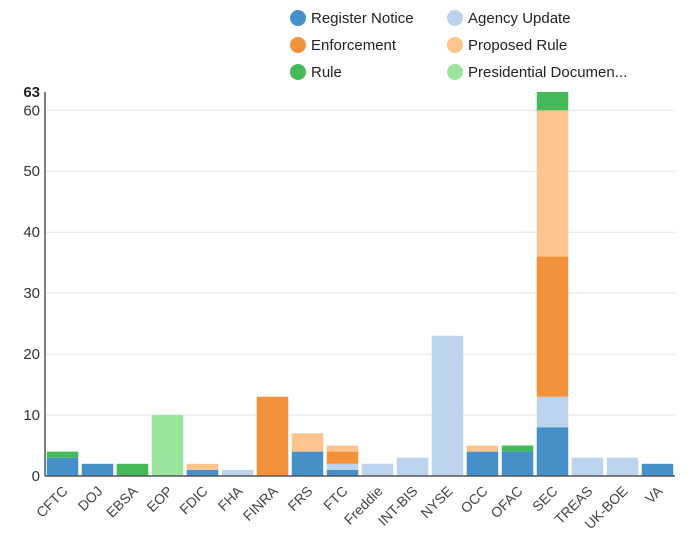  Describe the element at coordinates (52, 502) in the screenshot. I see `x-tick-label: CFTC` at that location.